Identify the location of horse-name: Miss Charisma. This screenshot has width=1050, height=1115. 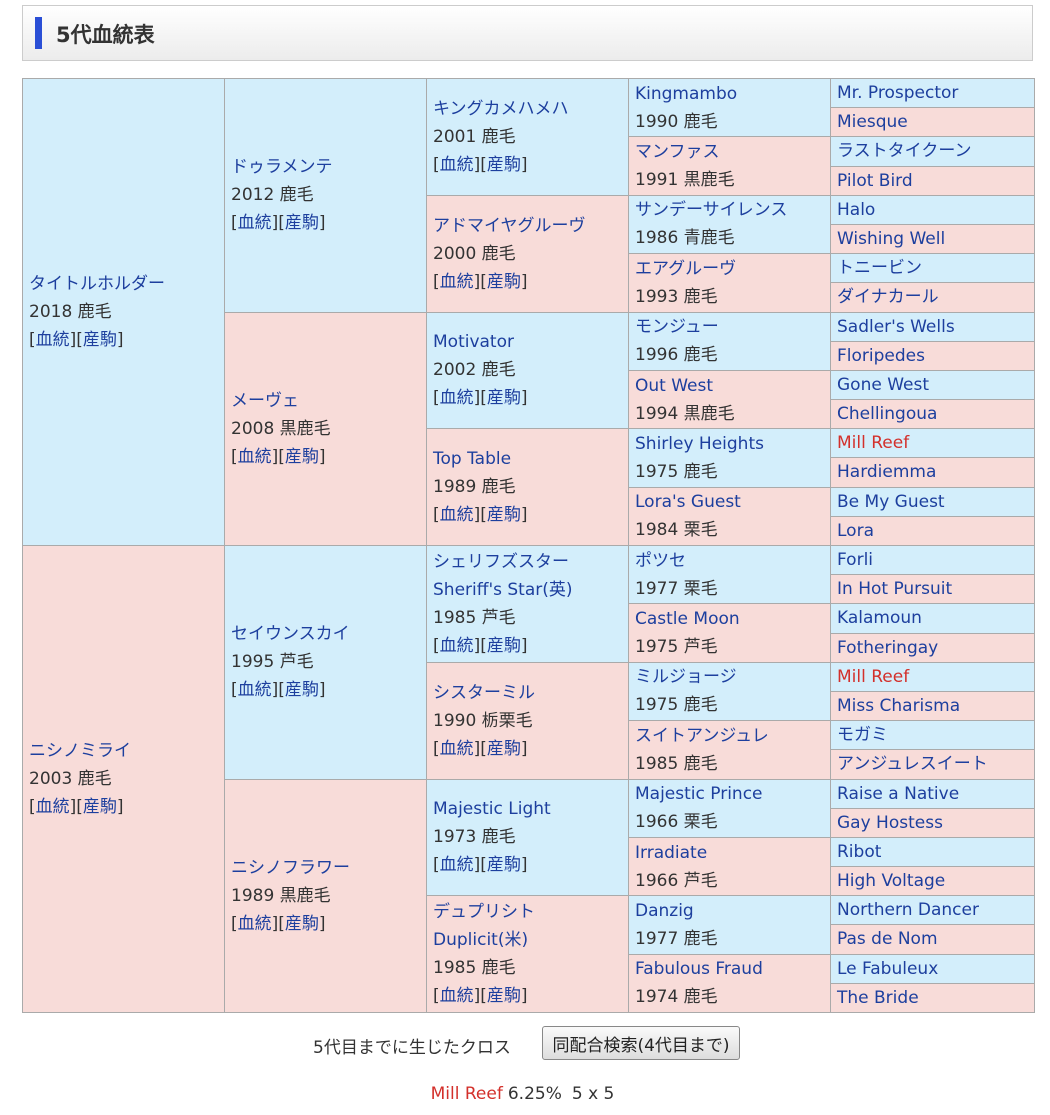
(899, 705).